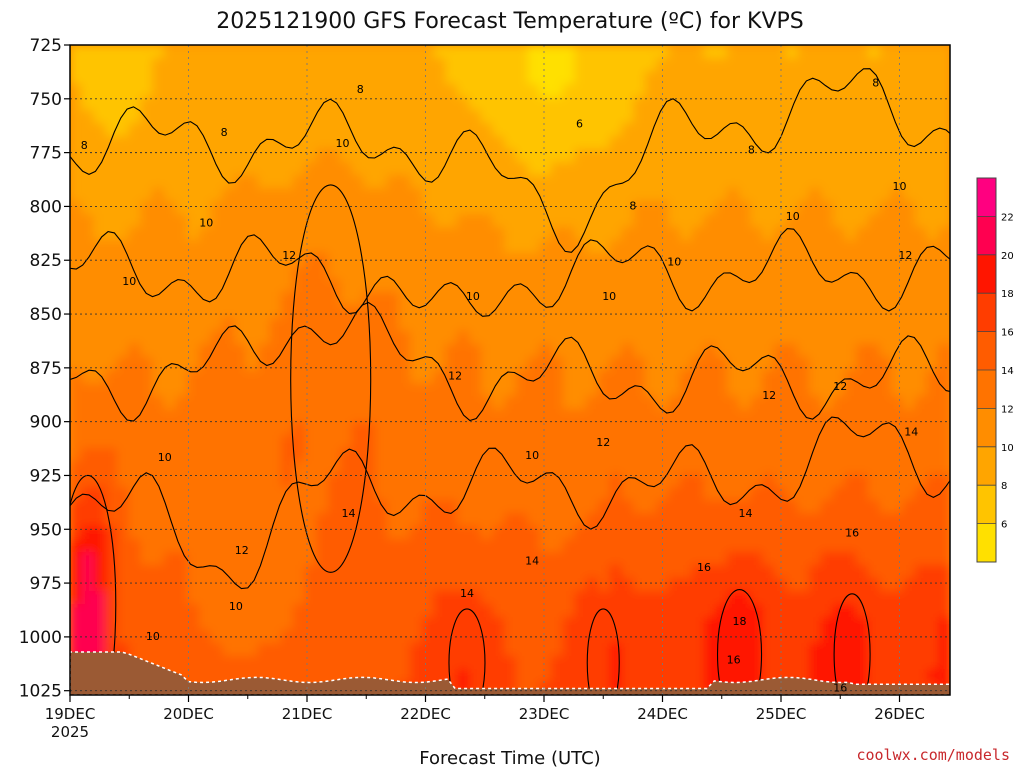 This screenshot has height=768, width=1024. Describe the element at coordinates (1007, 371) in the screenshot. I see `colorbar-tick-label: 14` at that location.